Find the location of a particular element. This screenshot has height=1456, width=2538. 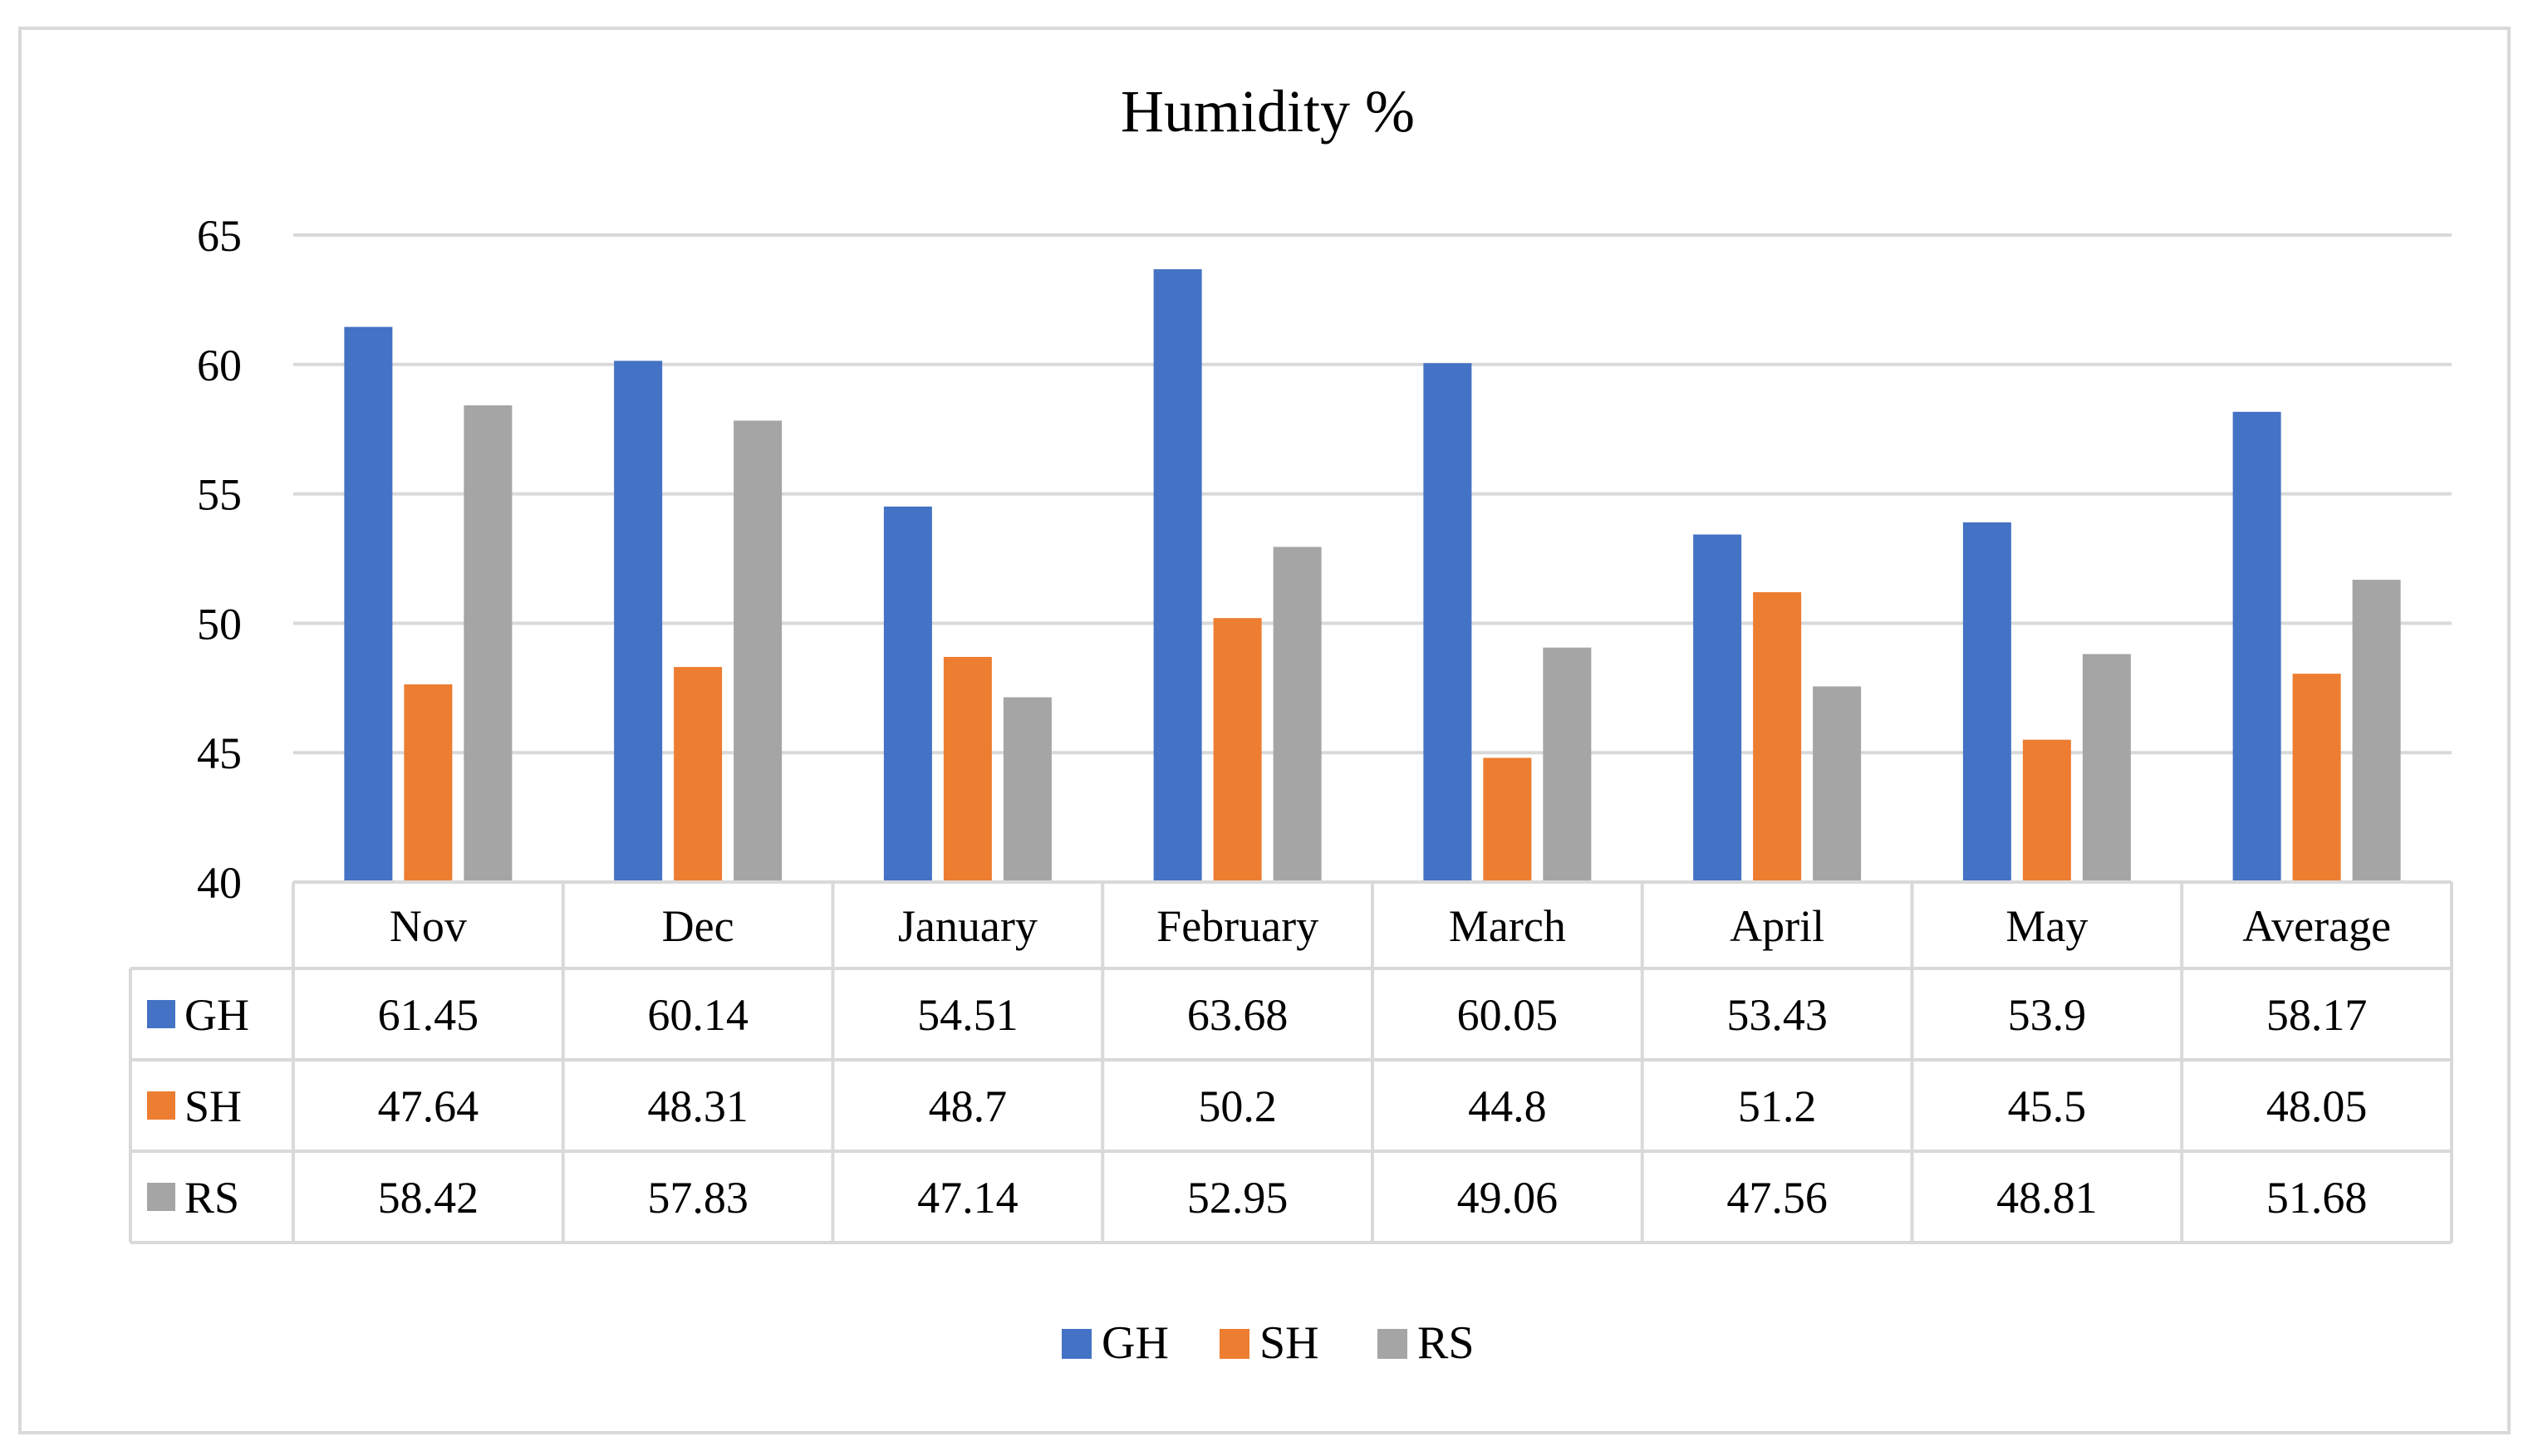

legend-swatch-sh is located at coordinates (1234, 1344).